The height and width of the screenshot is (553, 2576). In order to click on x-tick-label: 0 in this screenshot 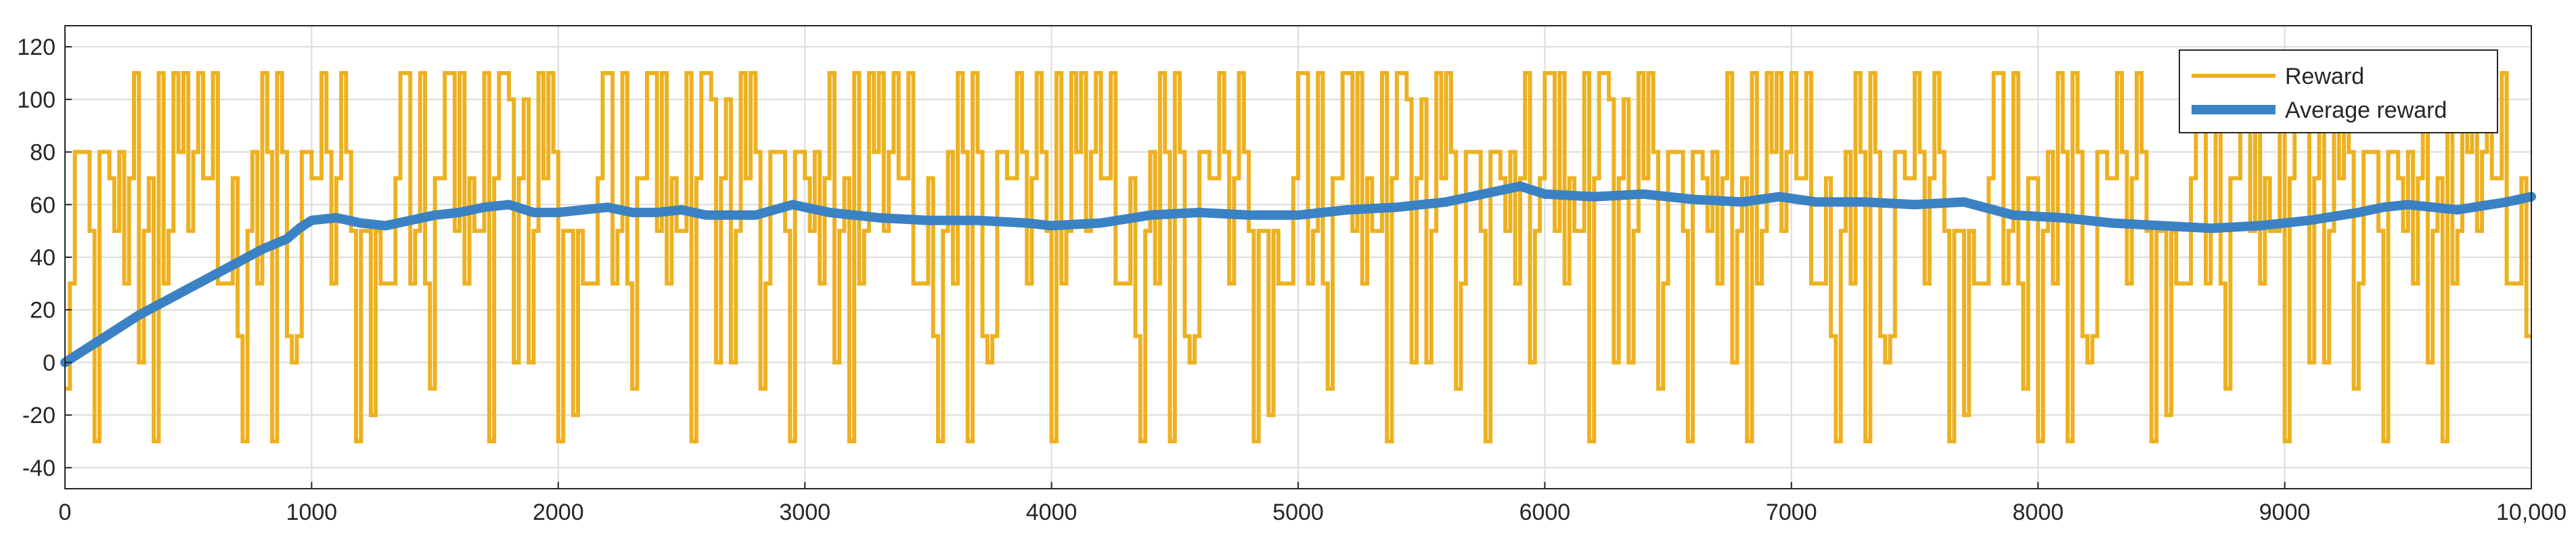, I will do `click(65, 512)`.